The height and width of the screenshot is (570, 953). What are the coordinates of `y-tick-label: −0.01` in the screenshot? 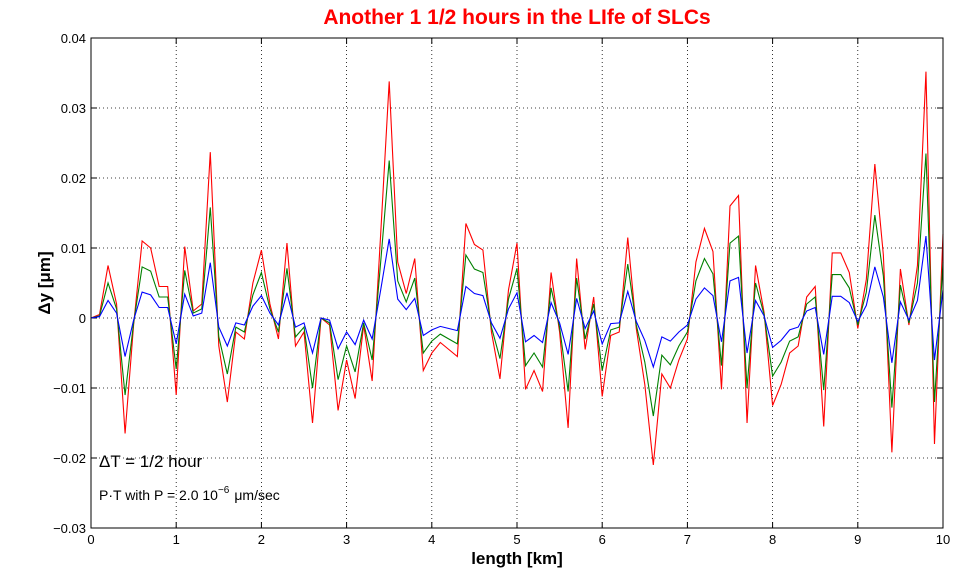 It's located at (69, 388).